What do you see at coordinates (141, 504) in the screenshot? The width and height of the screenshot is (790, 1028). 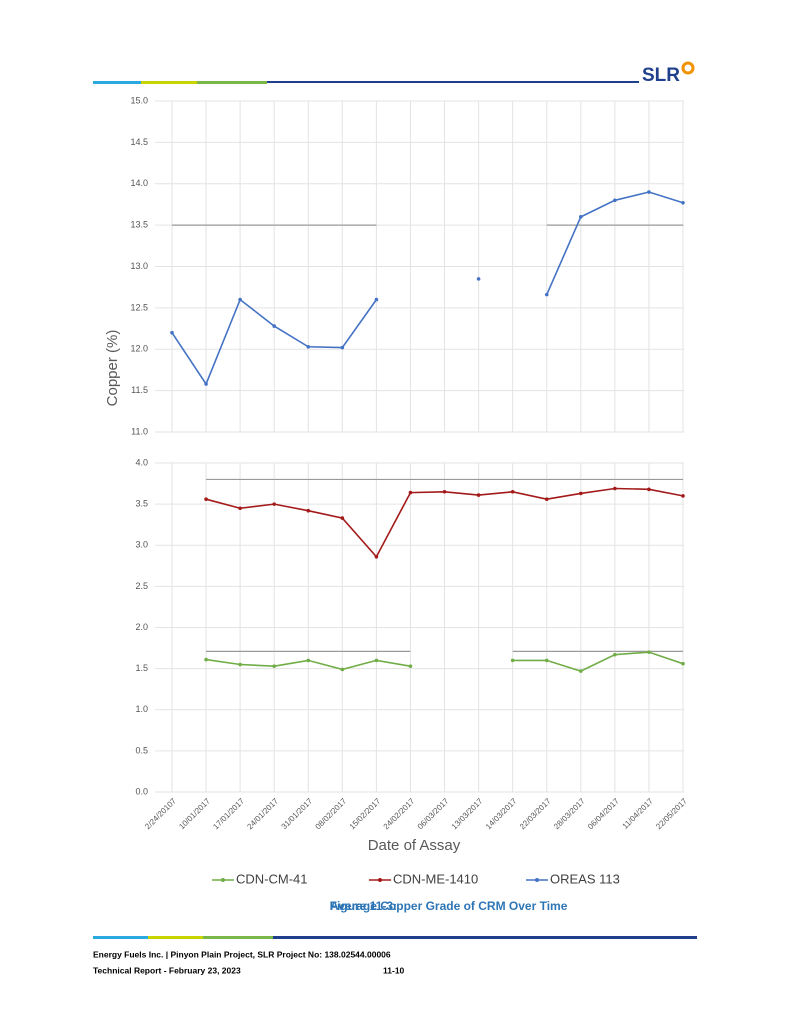 I see `y-tick-label: 3.5` at bounding box center [141, 504].